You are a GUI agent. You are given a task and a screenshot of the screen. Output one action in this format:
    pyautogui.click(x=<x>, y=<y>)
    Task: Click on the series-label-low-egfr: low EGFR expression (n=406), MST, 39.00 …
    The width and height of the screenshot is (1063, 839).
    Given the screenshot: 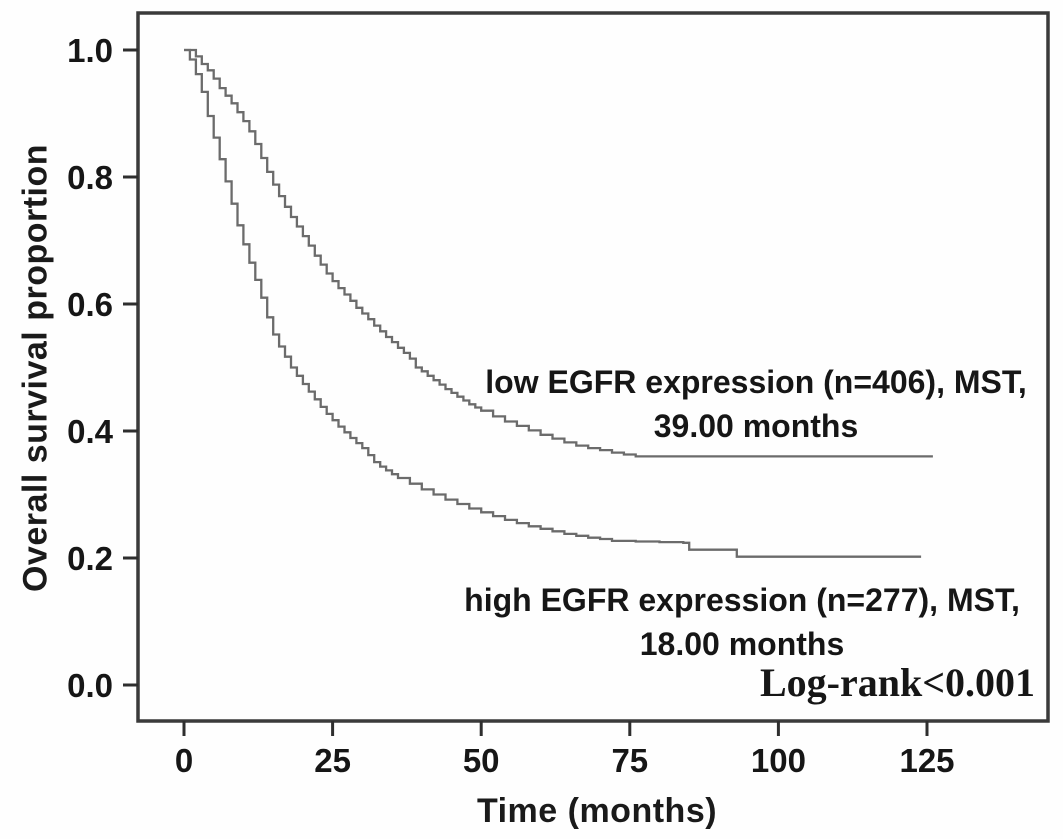 What is the action you would take?
    pyautogui.click(x=755, y=404)
    